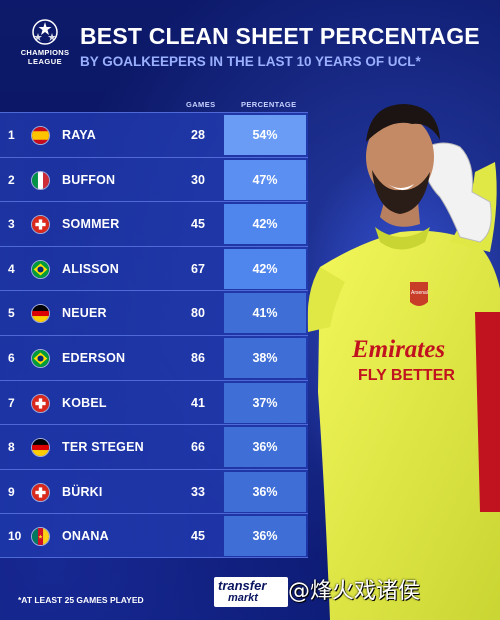 Image resolution: width=500 pixels, height=620 pixels. I want to click on page-title: BEST CLEAN SHEET PERCENTAGE, so click(280, 36).